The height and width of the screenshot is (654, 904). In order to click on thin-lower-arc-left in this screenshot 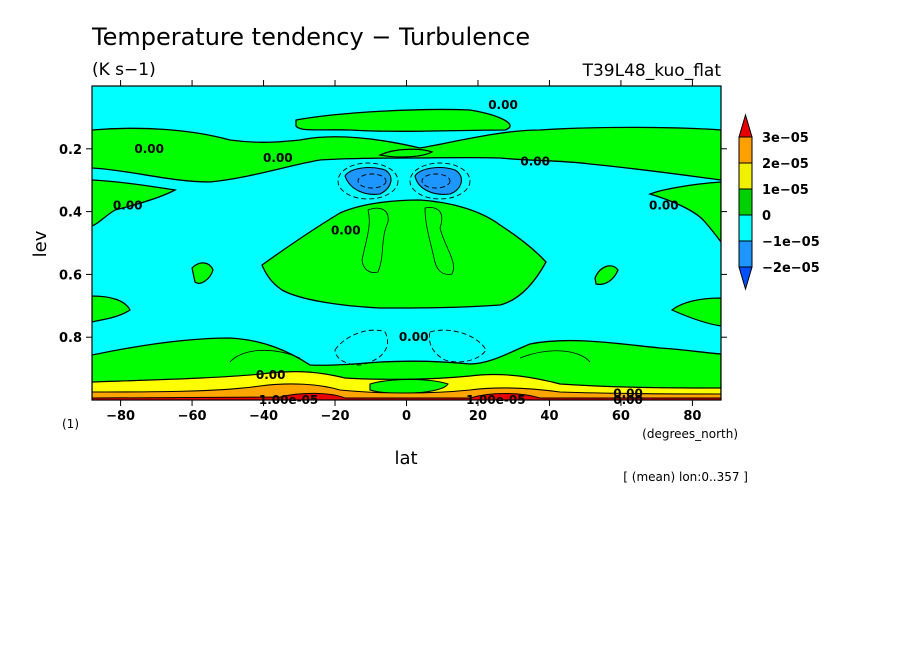, I will do `click(265, 356)`.